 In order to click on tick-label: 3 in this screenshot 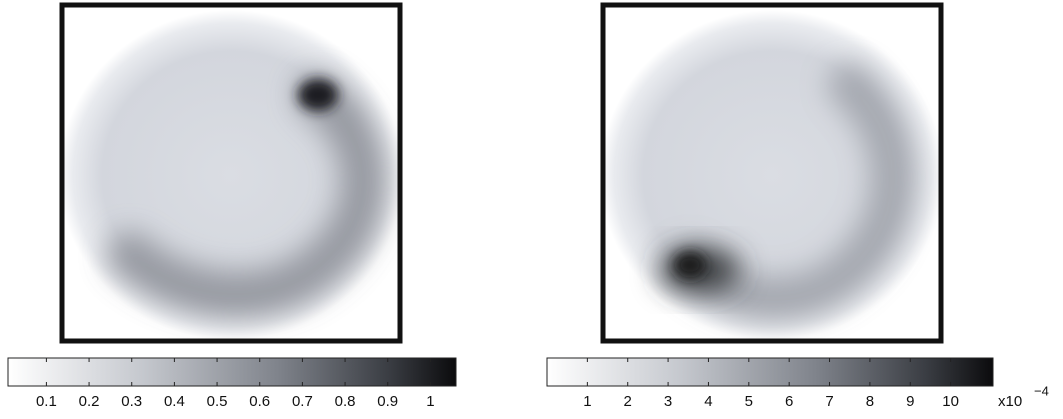, I will do `click(668, 401)`.